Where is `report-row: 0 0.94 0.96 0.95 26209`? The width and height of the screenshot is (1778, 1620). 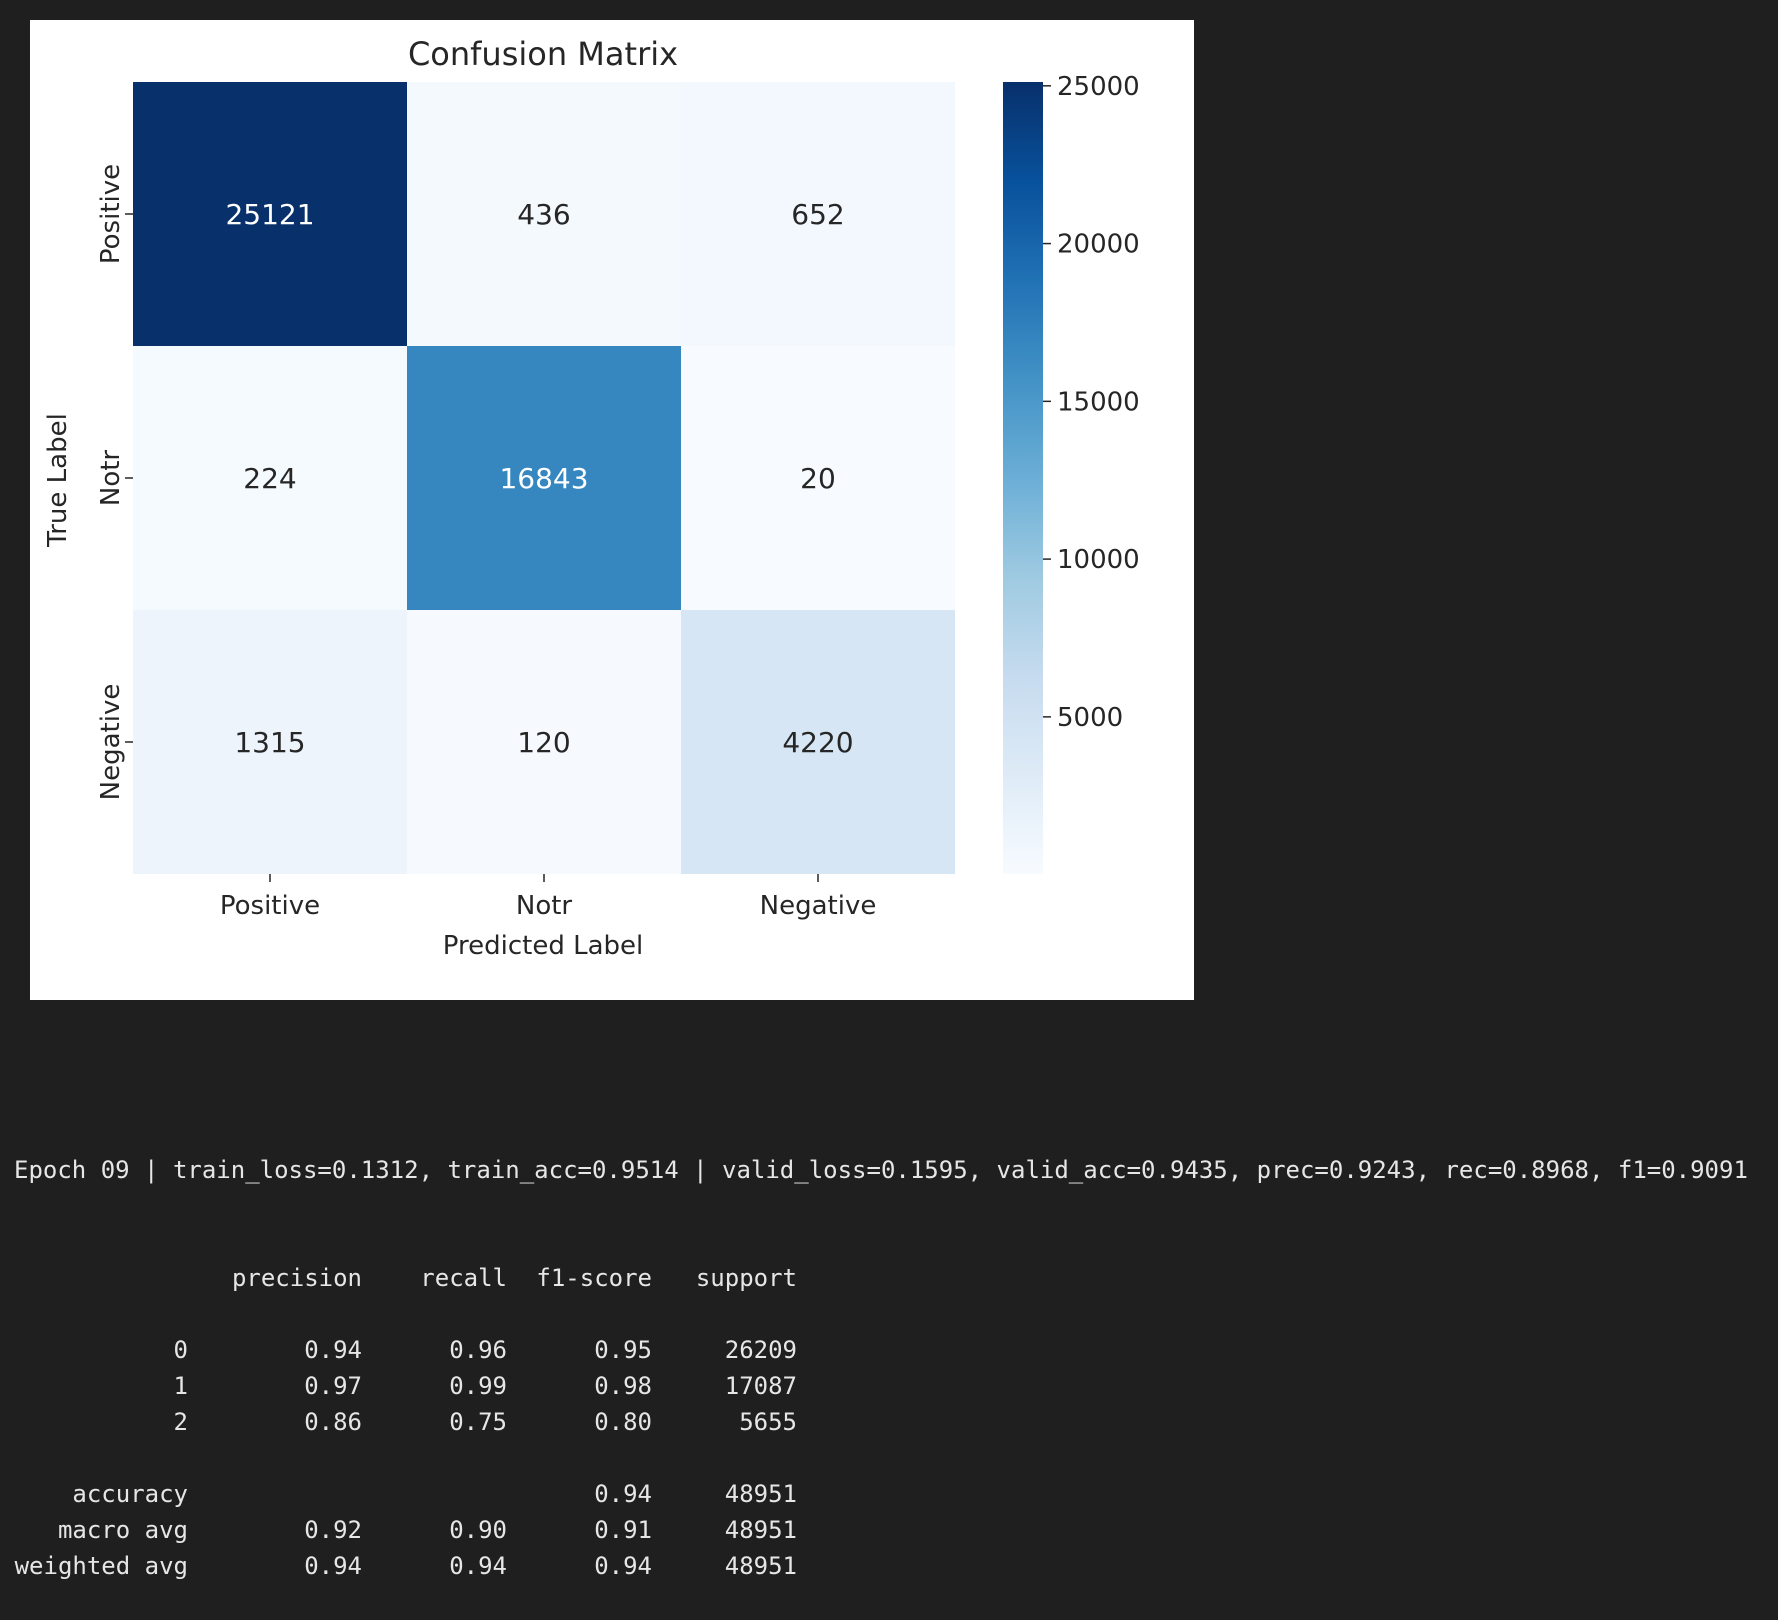 report-row: 0 0.94 0.96 0.95 26209 is located at coordinates (881, 1350).